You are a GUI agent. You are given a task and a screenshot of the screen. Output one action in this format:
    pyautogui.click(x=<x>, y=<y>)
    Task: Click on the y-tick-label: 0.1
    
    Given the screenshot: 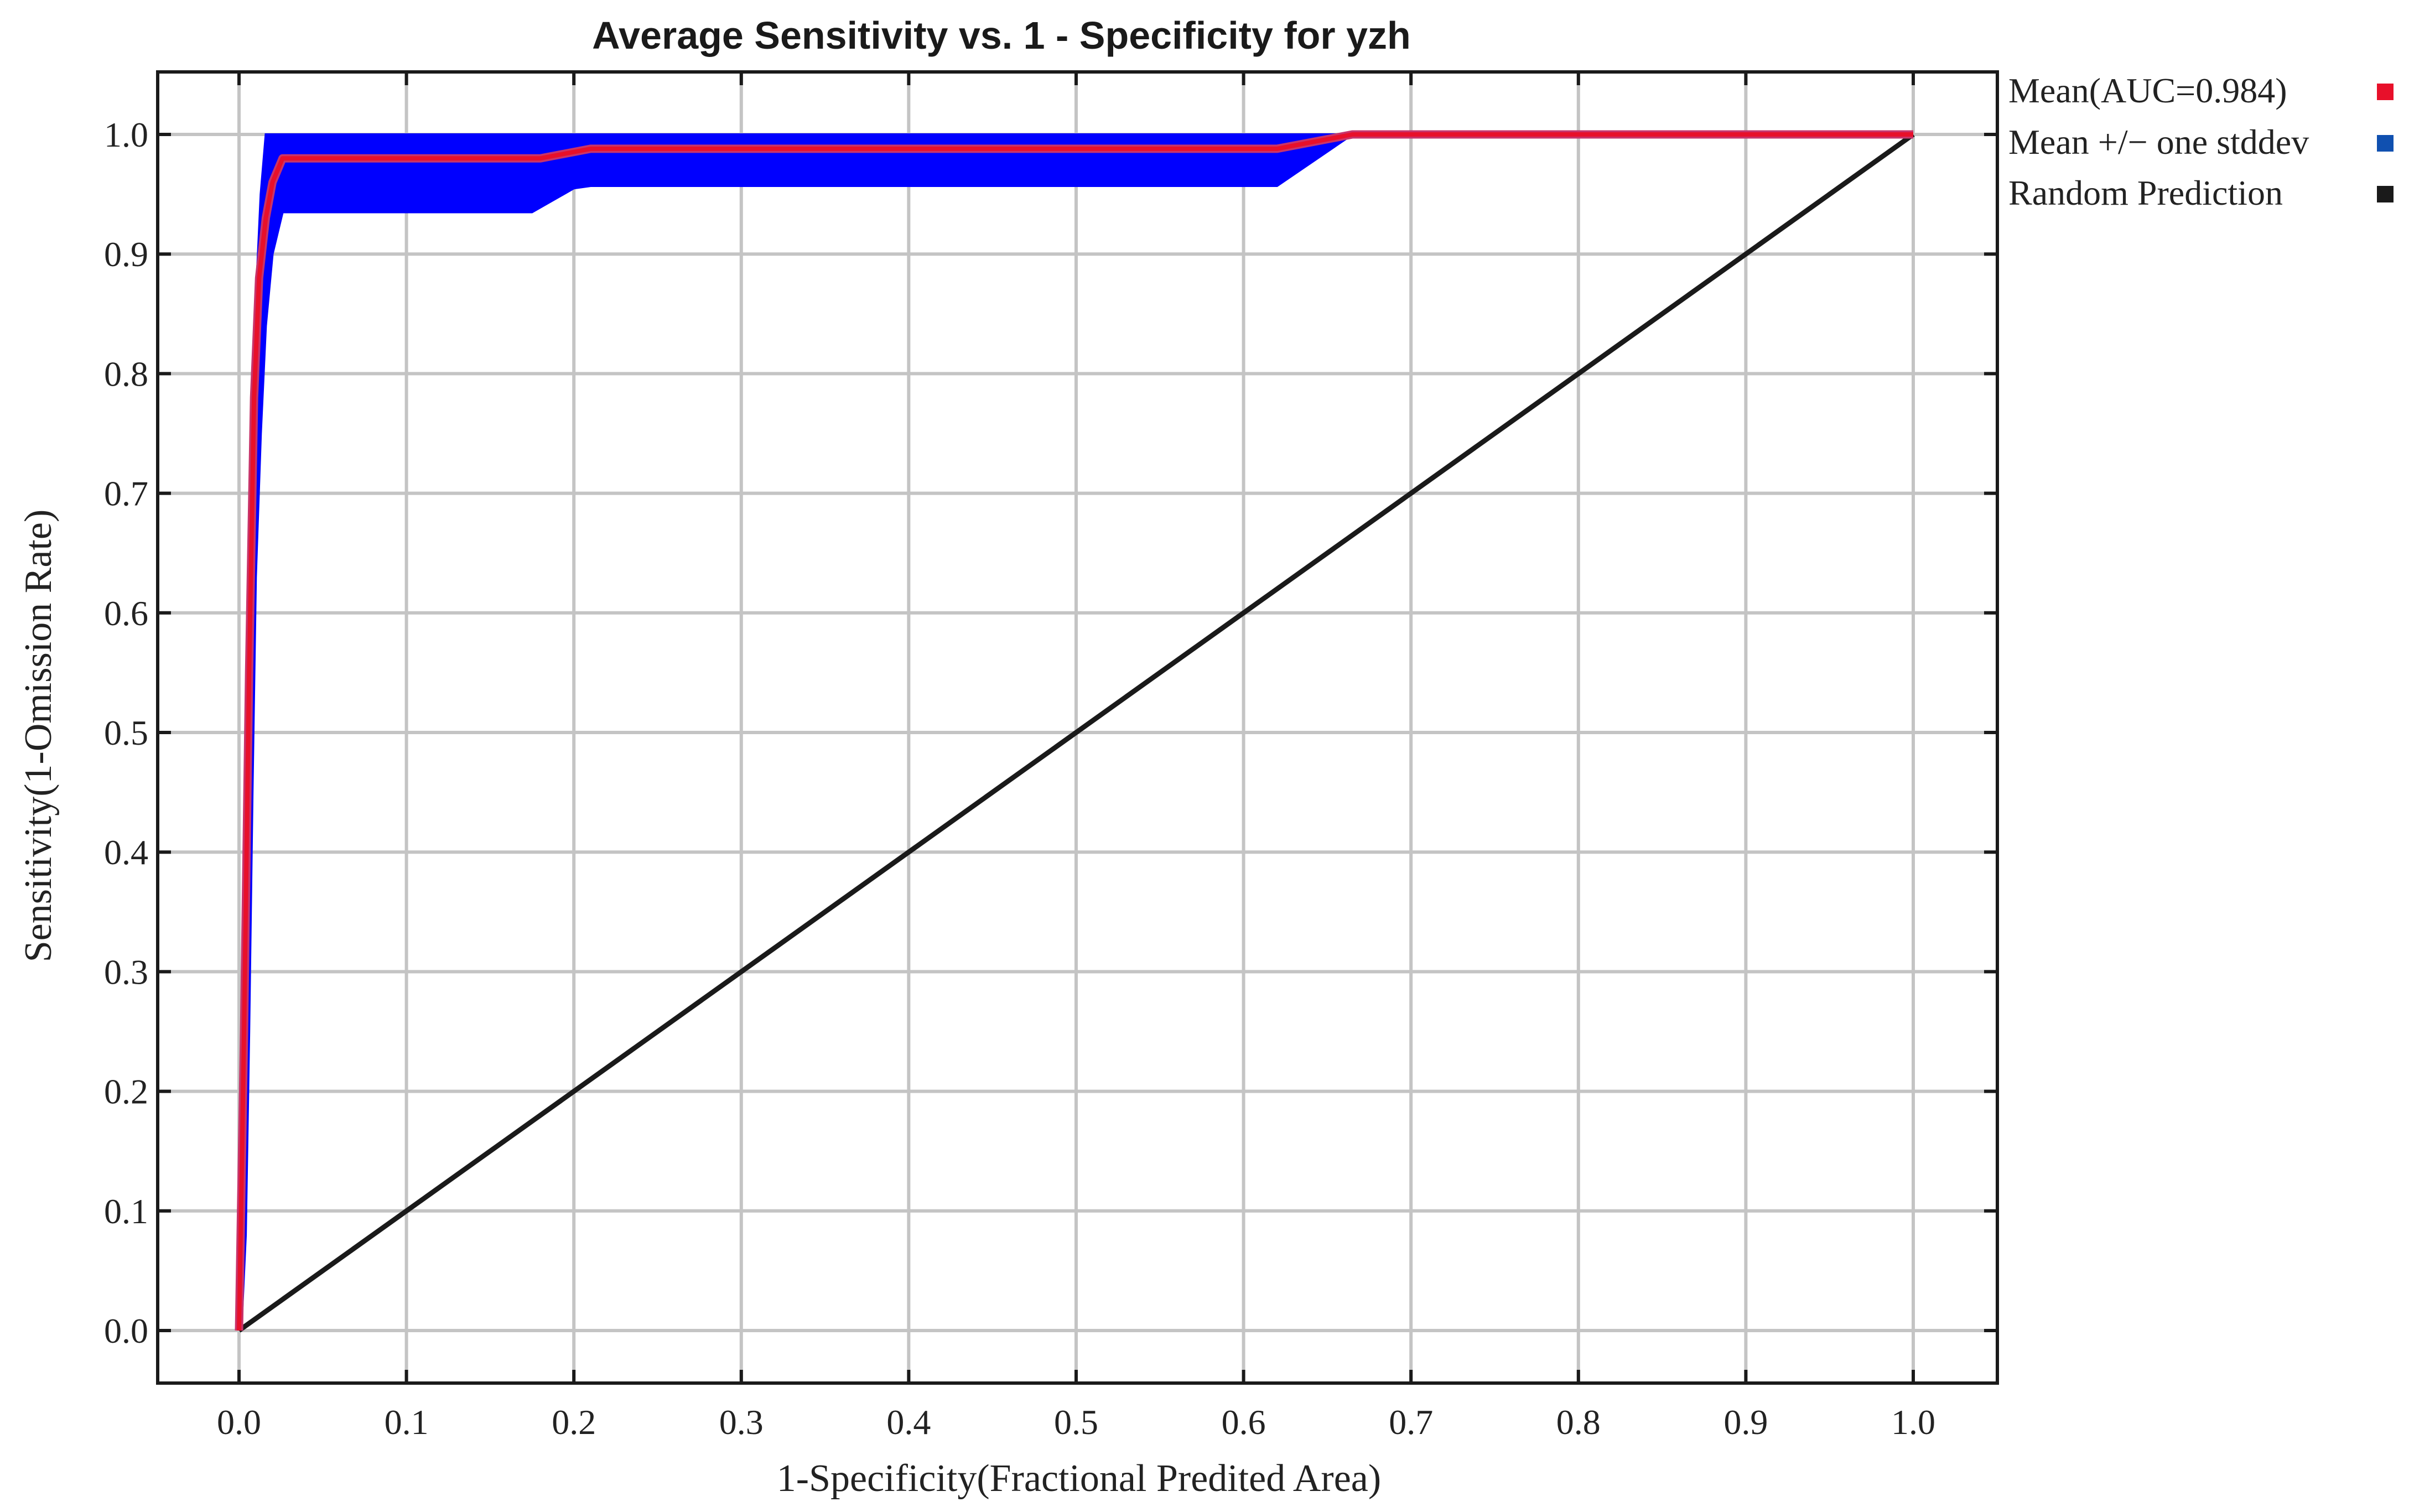 What is the action you would take?
    pyautogui.click(x=126, y=1212)
    